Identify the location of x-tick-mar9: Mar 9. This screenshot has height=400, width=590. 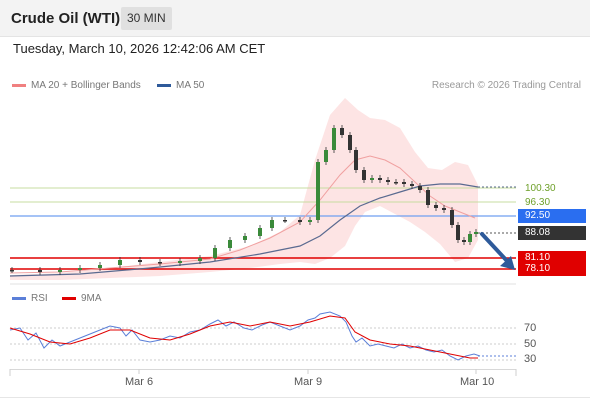
(308, 382).